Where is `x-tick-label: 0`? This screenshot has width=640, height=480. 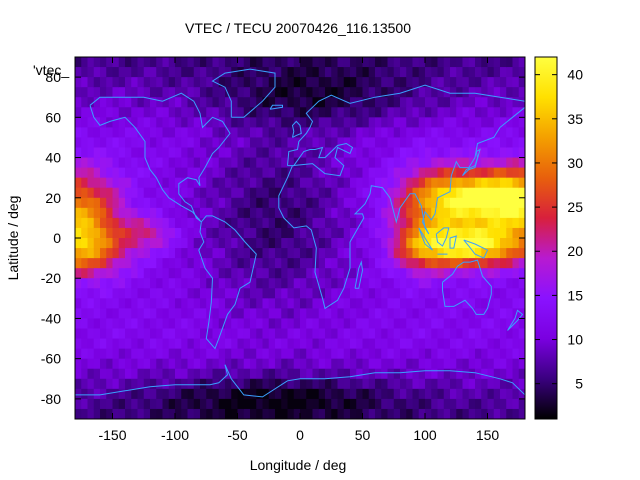 x-tick-label: 0 is located at coordinates (300, 435).